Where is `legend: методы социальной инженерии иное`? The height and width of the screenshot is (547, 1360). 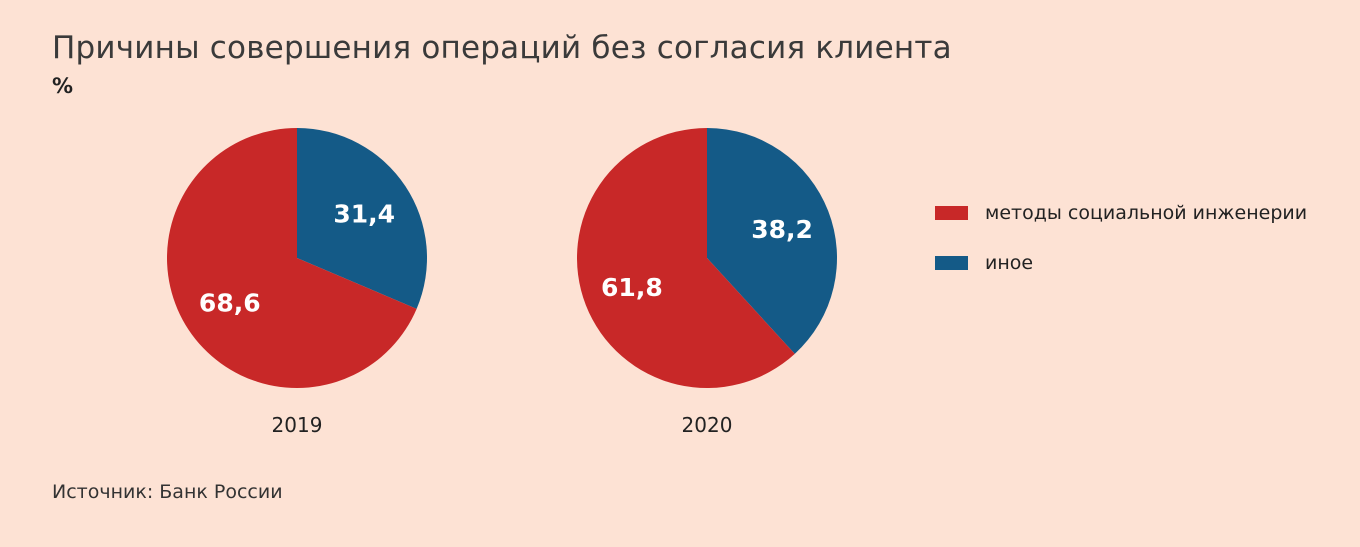 legend: методы социальной инженерии иное is located at coordinates (1121, 250).